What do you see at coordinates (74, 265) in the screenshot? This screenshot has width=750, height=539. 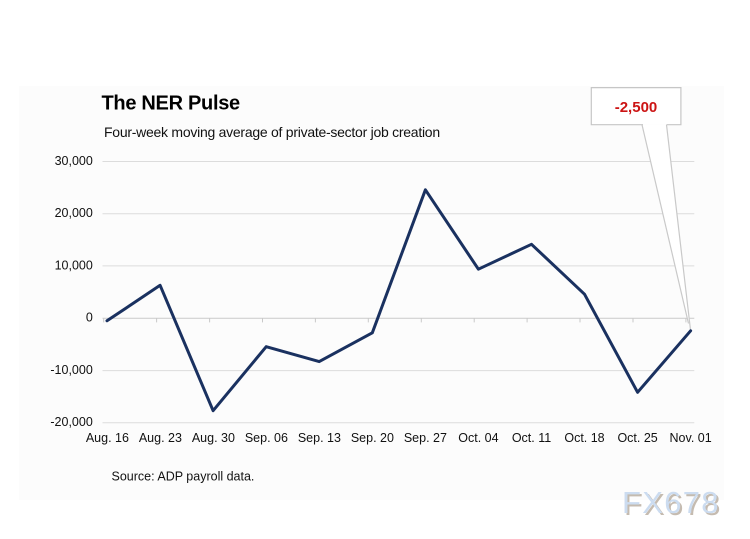 I see `svg-text: 10,000` at bounding box center [74, 265].